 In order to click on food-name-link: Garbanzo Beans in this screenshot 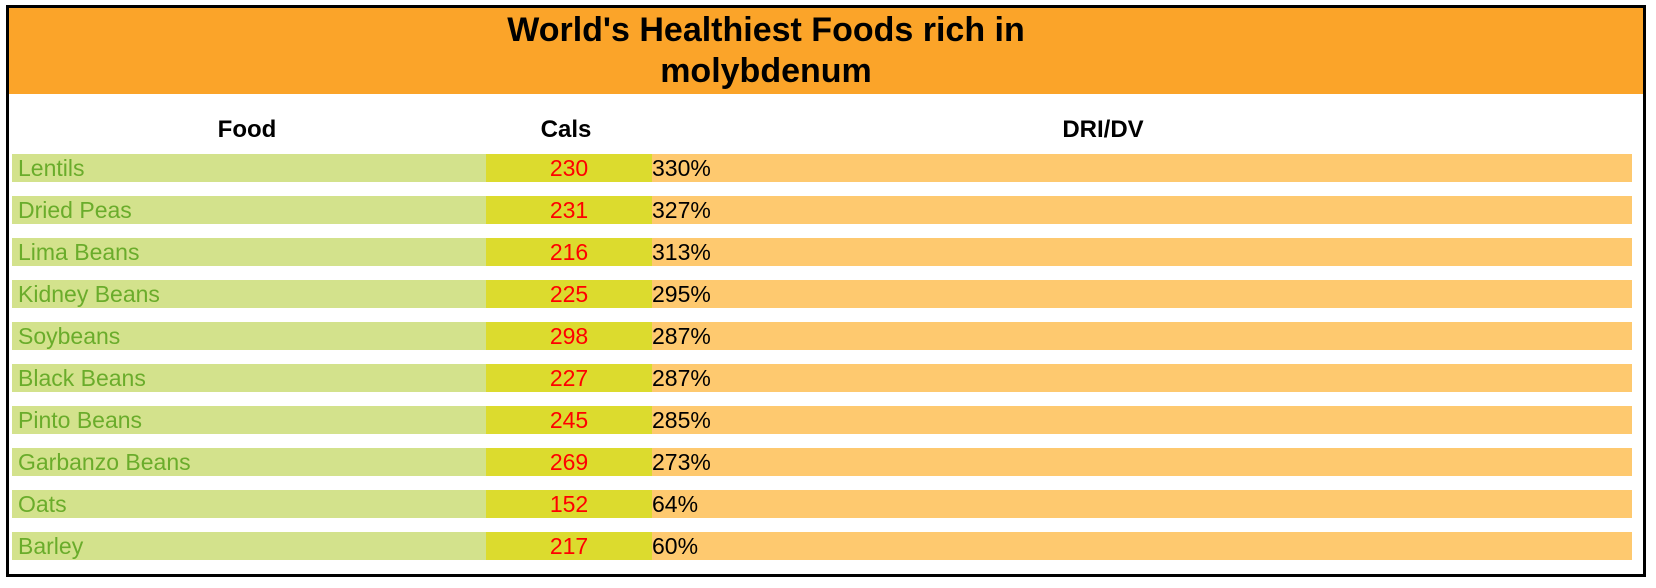, I will do `click(249, 462)`.